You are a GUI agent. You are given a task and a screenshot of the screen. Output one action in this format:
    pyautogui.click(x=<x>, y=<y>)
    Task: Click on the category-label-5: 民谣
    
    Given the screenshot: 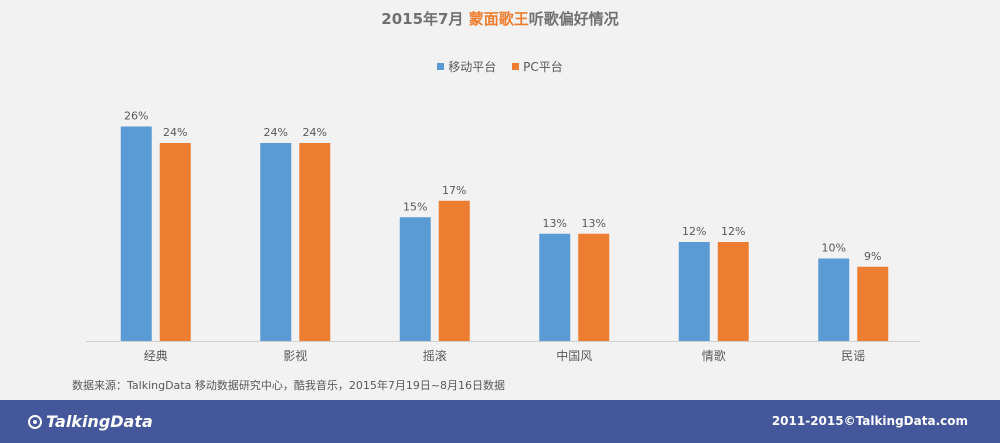 What is the action you would take?
    pyautogui.click(x=853, y=356)
    